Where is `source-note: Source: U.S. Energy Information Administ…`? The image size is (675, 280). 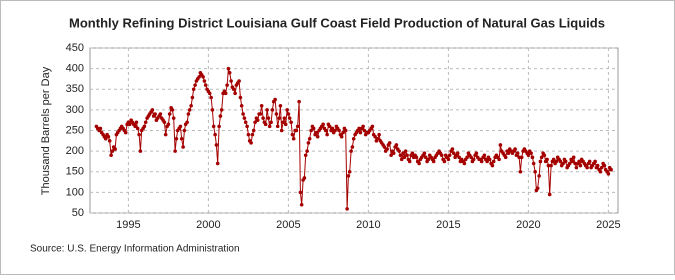
source-note: Source: U.S. Energy Information Administ… is located at coordinates (135, 249).